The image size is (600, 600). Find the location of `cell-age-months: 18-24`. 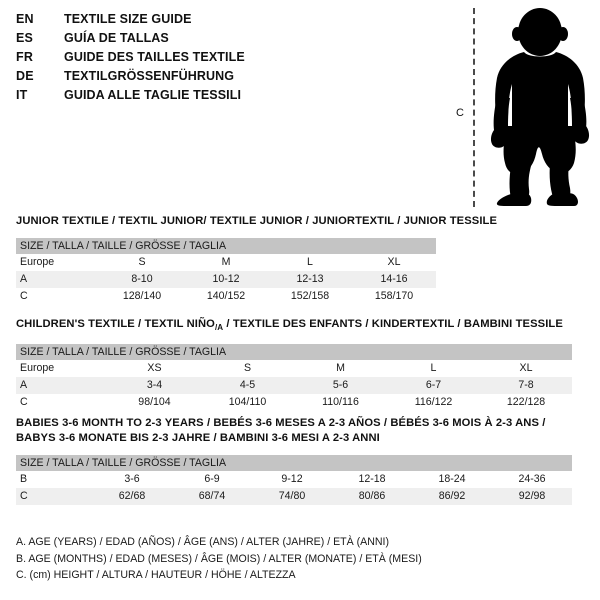

cell-age-months: 18-24 is located at coordinates (452, 479).